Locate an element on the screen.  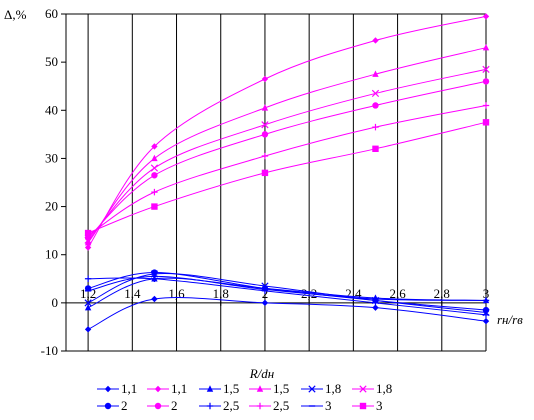
x-axis-label-right: rн/rв is located at coordinates (510, 319).